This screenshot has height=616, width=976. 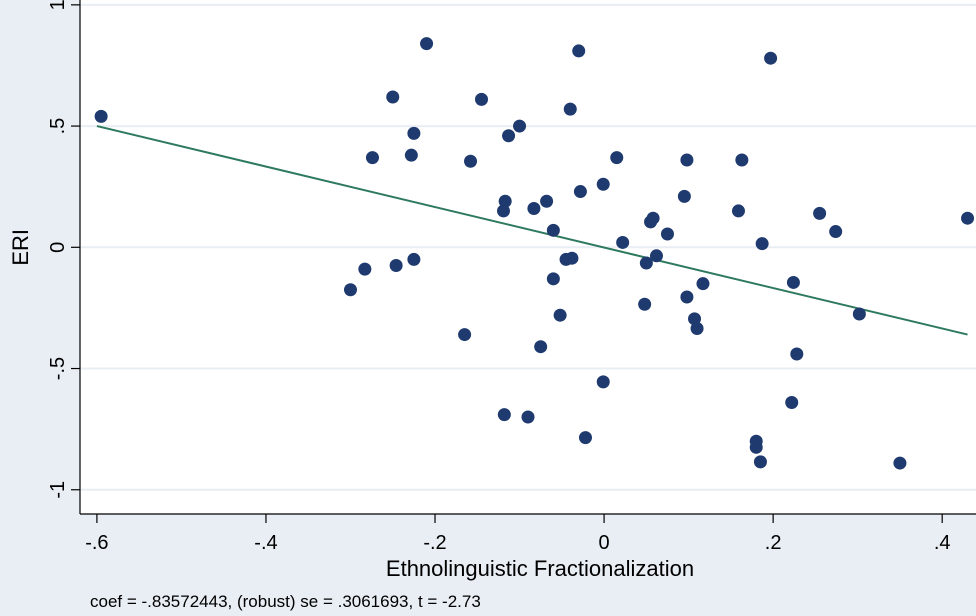 I want to click on y-axis-ticks: -1 -.5 0 .5 1, so click(x=63, y=249).